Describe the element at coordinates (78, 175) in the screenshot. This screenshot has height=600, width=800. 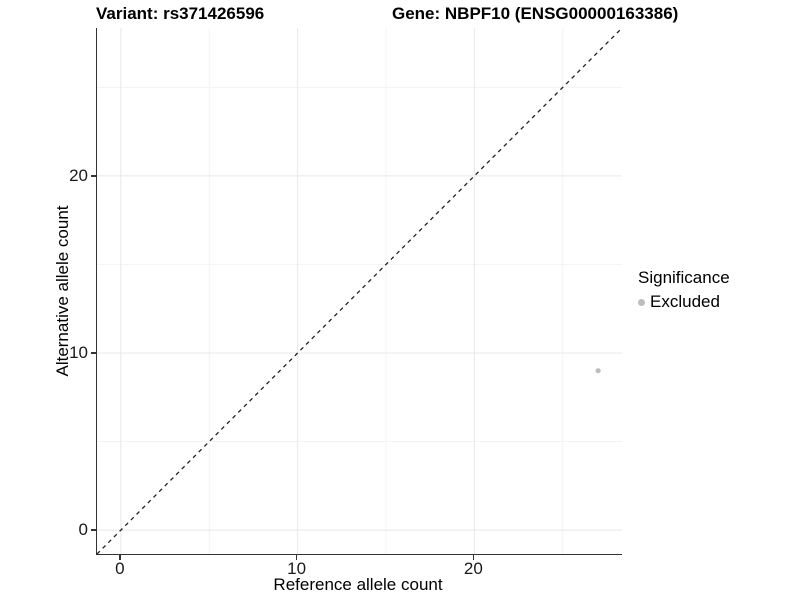
I see `y-tick-label: 20` at that location.